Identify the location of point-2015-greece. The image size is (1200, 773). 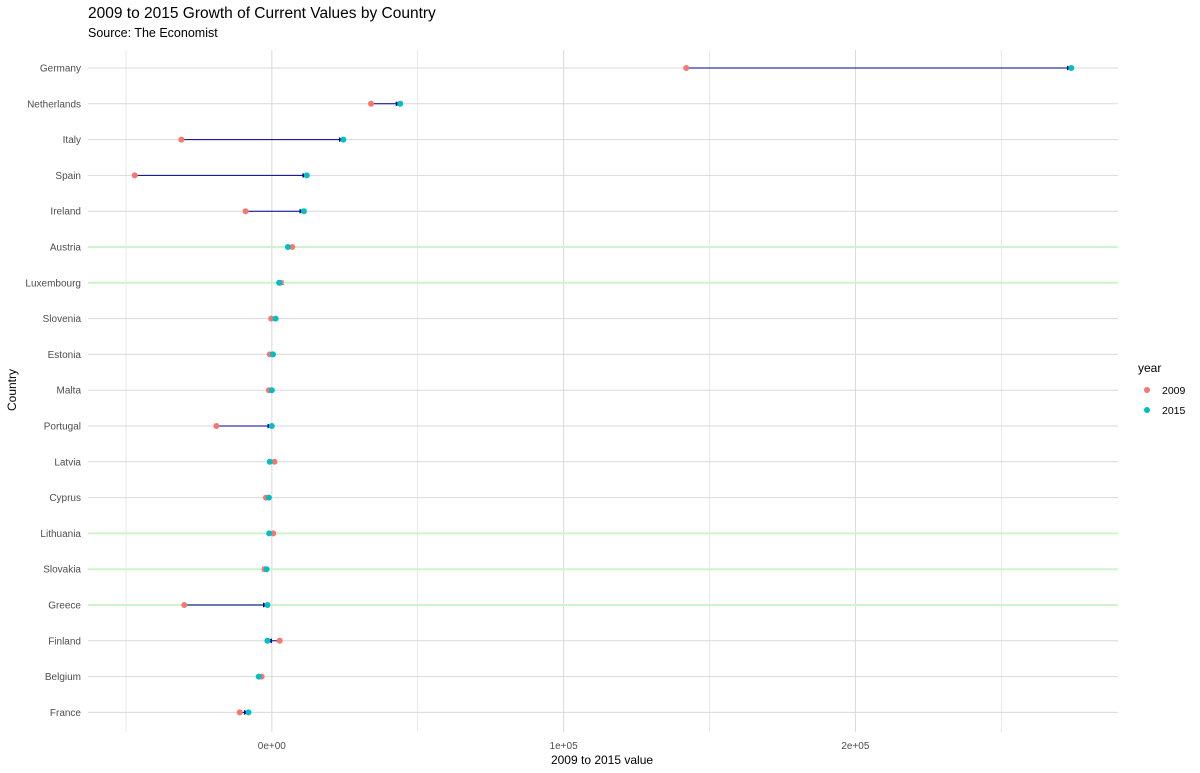
(267, 605).